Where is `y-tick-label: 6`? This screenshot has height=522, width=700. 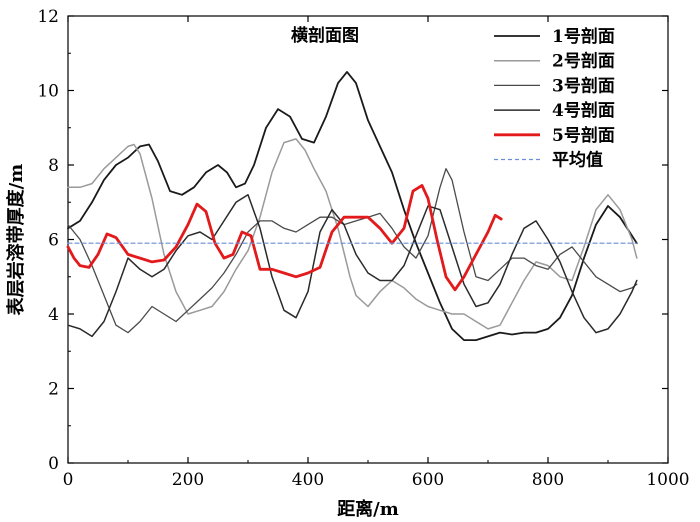 y-tick-label: 6 is located at coordinates (53, 241).